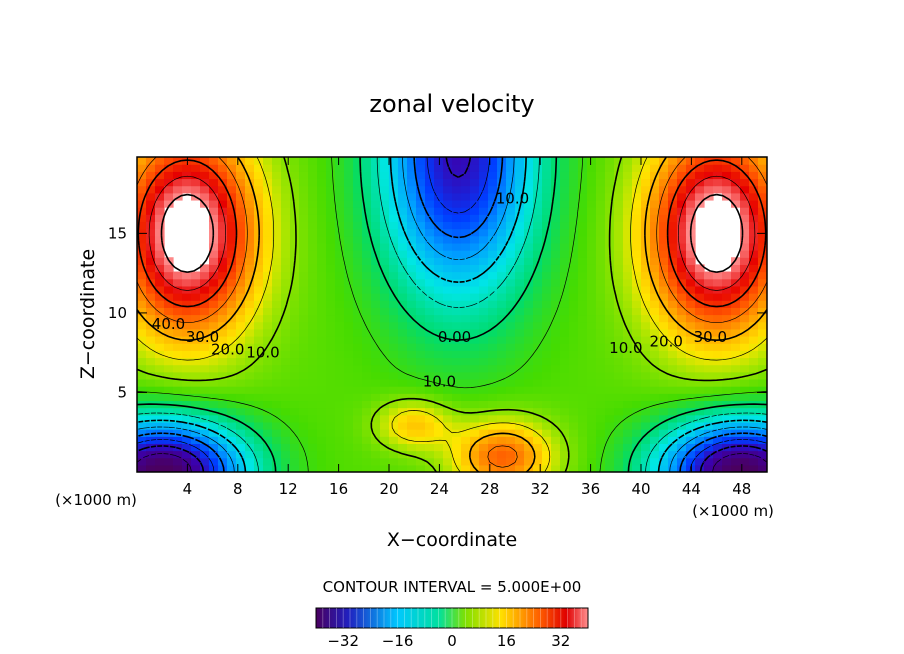 Image resolution: width=904 pixels, height=654 pixels. I want to click on contour-label: 10.0, so click(512, 198).